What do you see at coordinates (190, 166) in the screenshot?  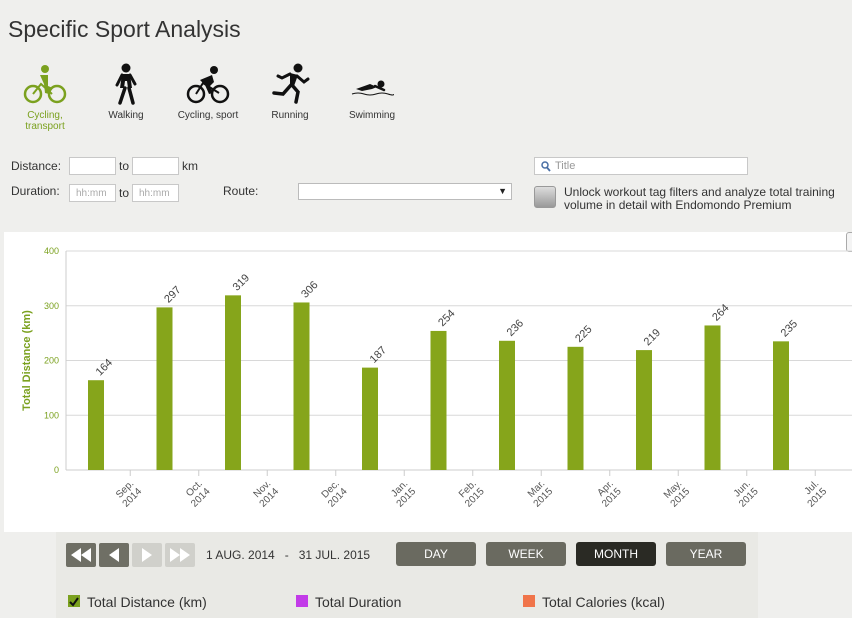 I see `distance-unit-label: km` at bounding box center [190, 166].